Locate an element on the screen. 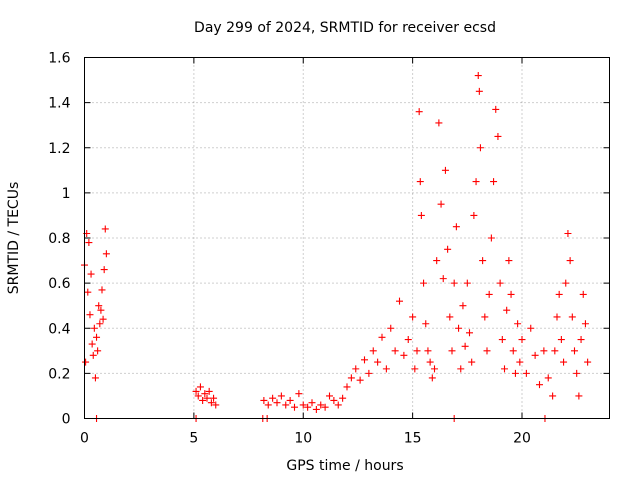 The image size is (640, 480). y-tick-label: 0 is located at coordinates (66, 420).